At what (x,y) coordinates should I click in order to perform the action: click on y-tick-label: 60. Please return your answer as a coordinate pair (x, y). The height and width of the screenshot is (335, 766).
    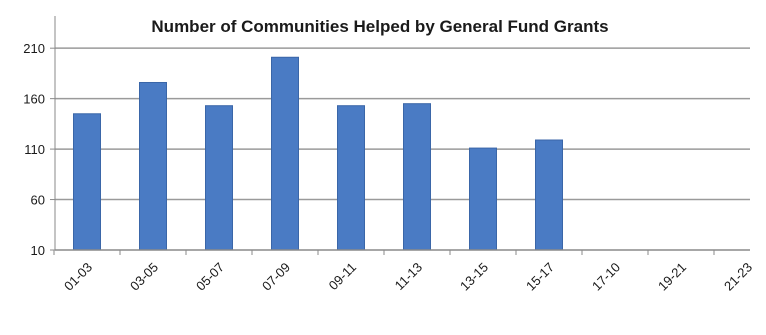
    Looking at the image, I should click on (38, 200).